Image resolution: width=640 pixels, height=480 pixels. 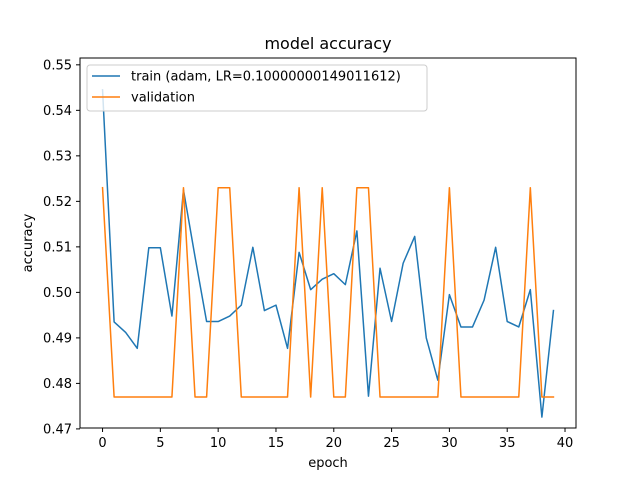 I want to click on y-tick-label: 0.53, so click(x=57, y=156).